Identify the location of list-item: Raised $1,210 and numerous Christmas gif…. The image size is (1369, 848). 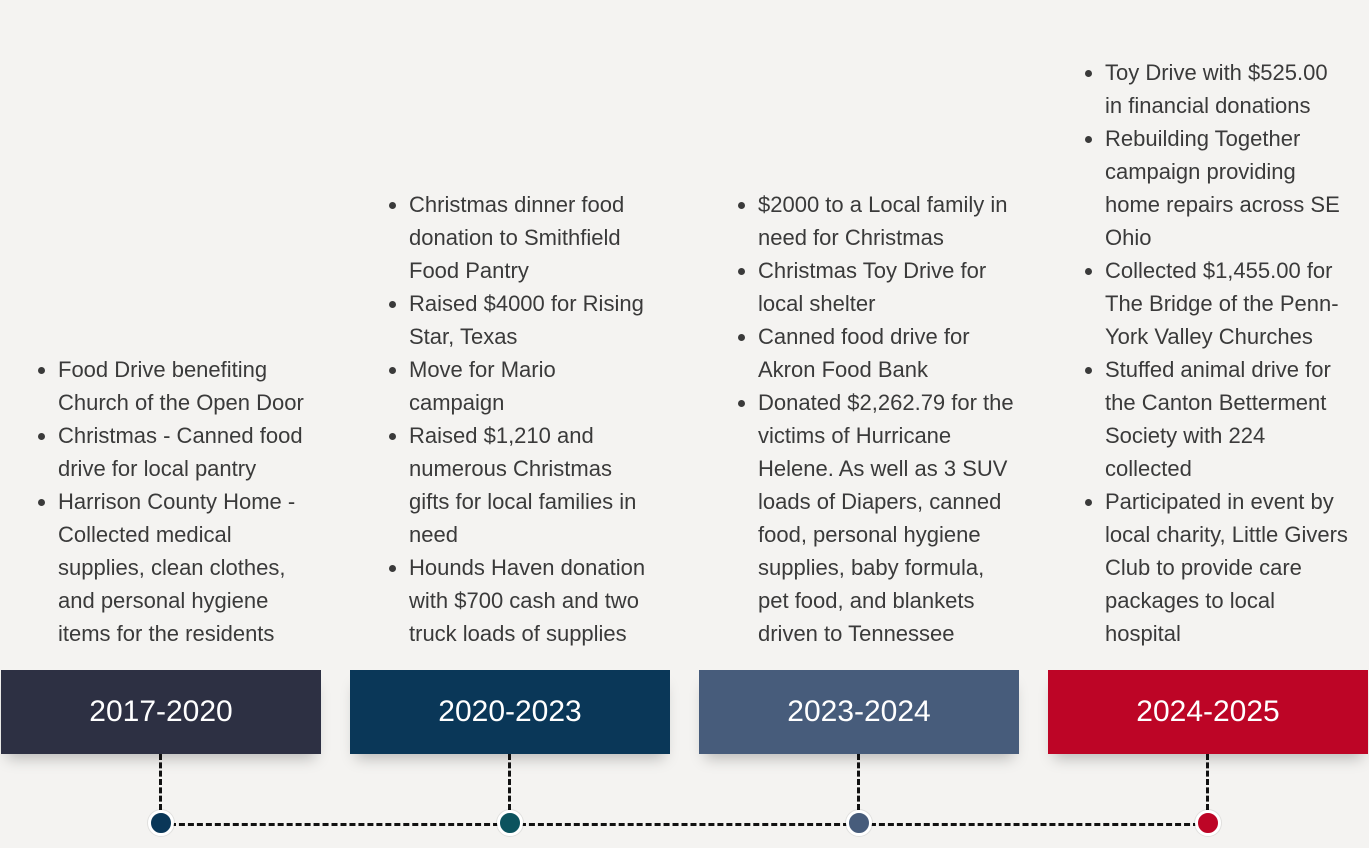
(532, 485).